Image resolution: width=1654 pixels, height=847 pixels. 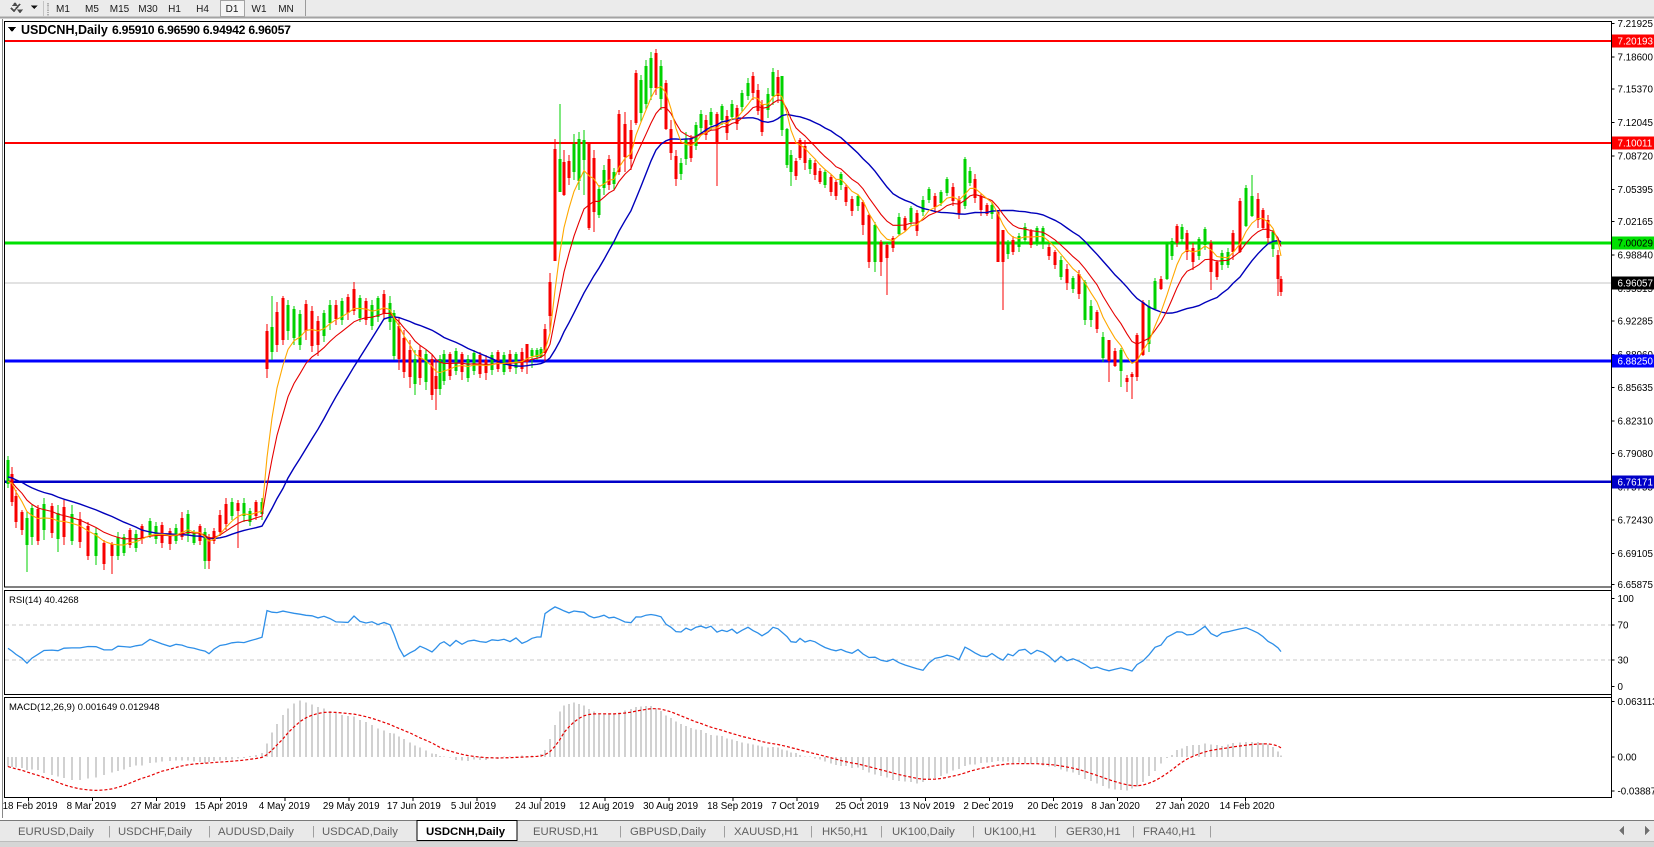 What do you see at coordinates (286, 9) in the screenshot?
I see `svg-text: MN` at bounding box center [286, 9].